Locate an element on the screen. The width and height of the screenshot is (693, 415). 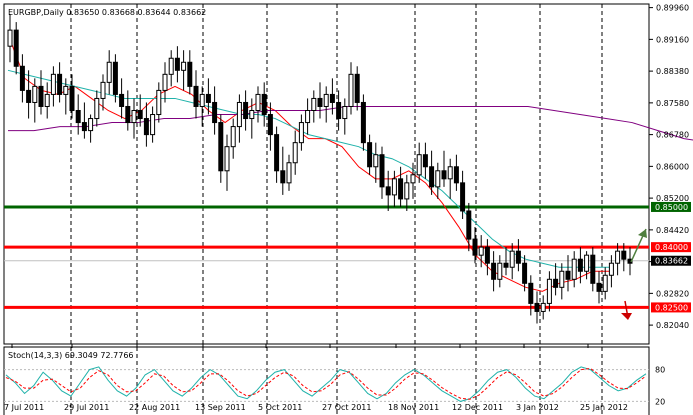
stoch-main-line is located at coordinates (326, 384).